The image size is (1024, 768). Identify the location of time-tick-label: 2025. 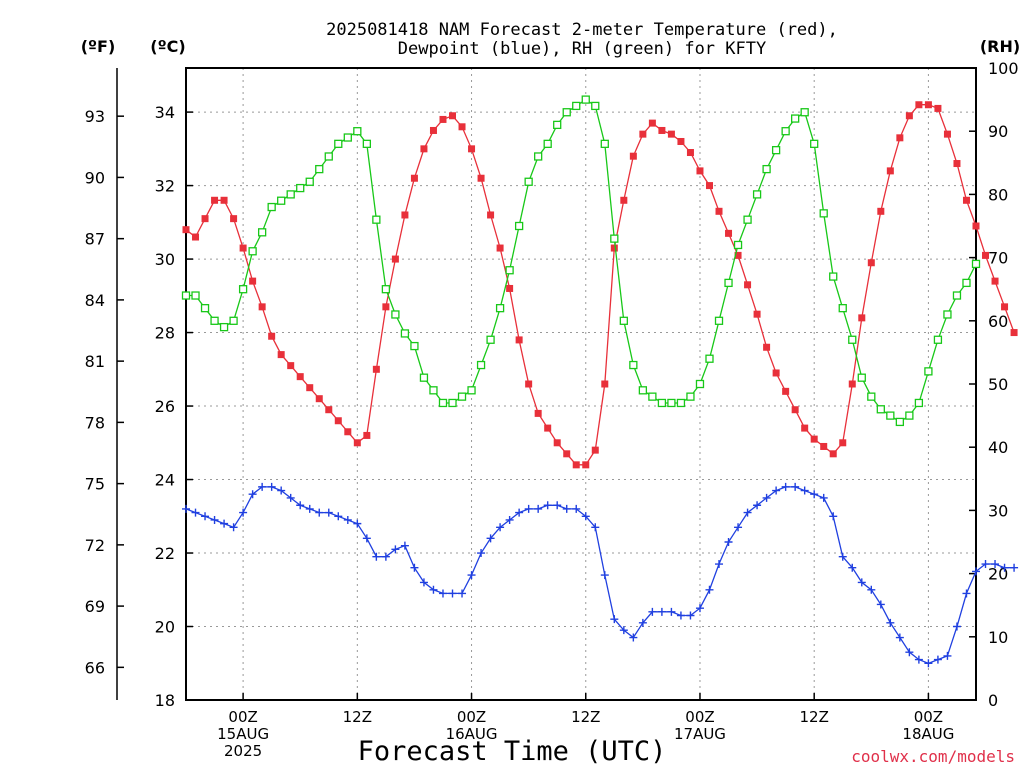
(243, 751).